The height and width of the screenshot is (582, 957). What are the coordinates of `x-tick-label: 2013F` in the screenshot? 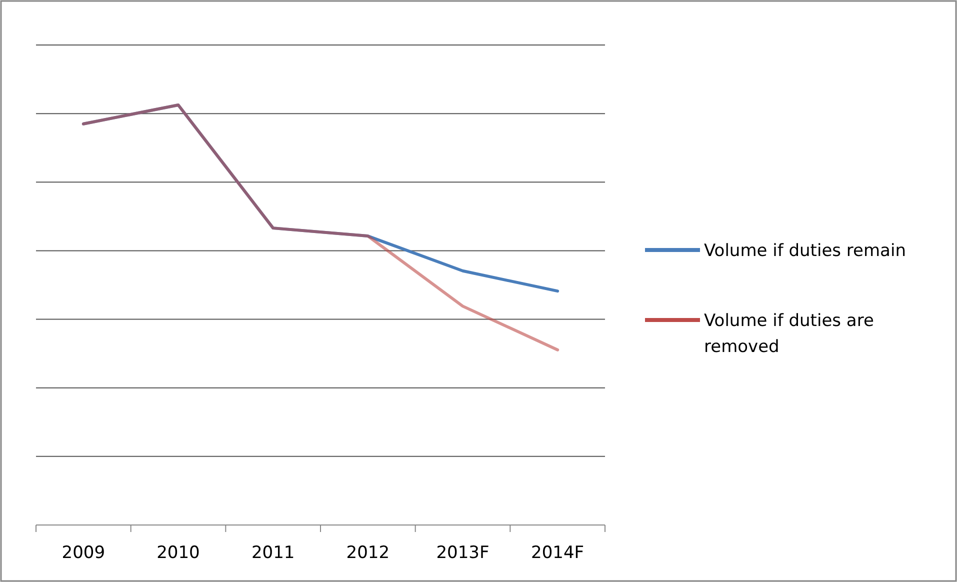 It's located at (463, 553).